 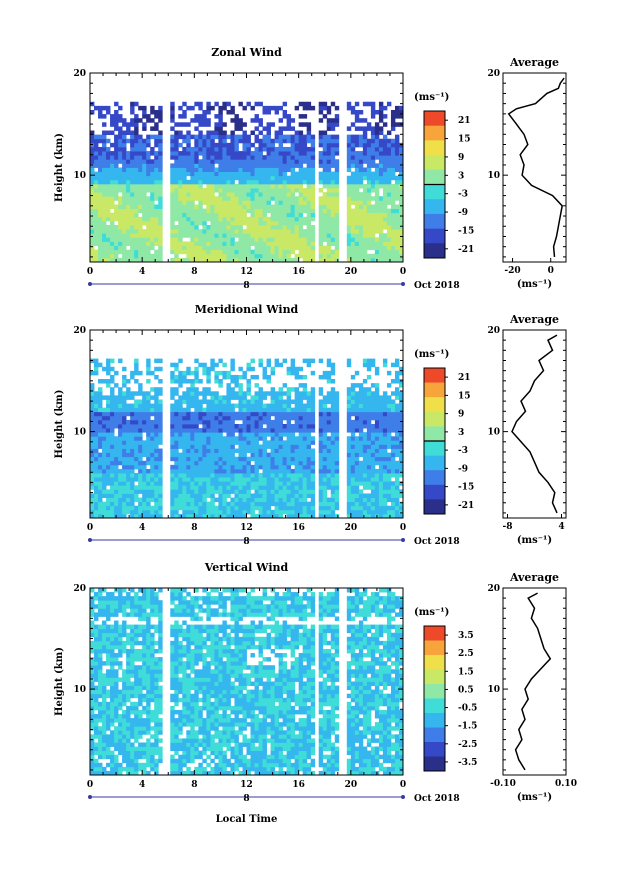 What do you see at coordinates (466, 654) in the screenshot?
I see `colorbar-tick-label: 2.5` at bounding box center [466, 654].